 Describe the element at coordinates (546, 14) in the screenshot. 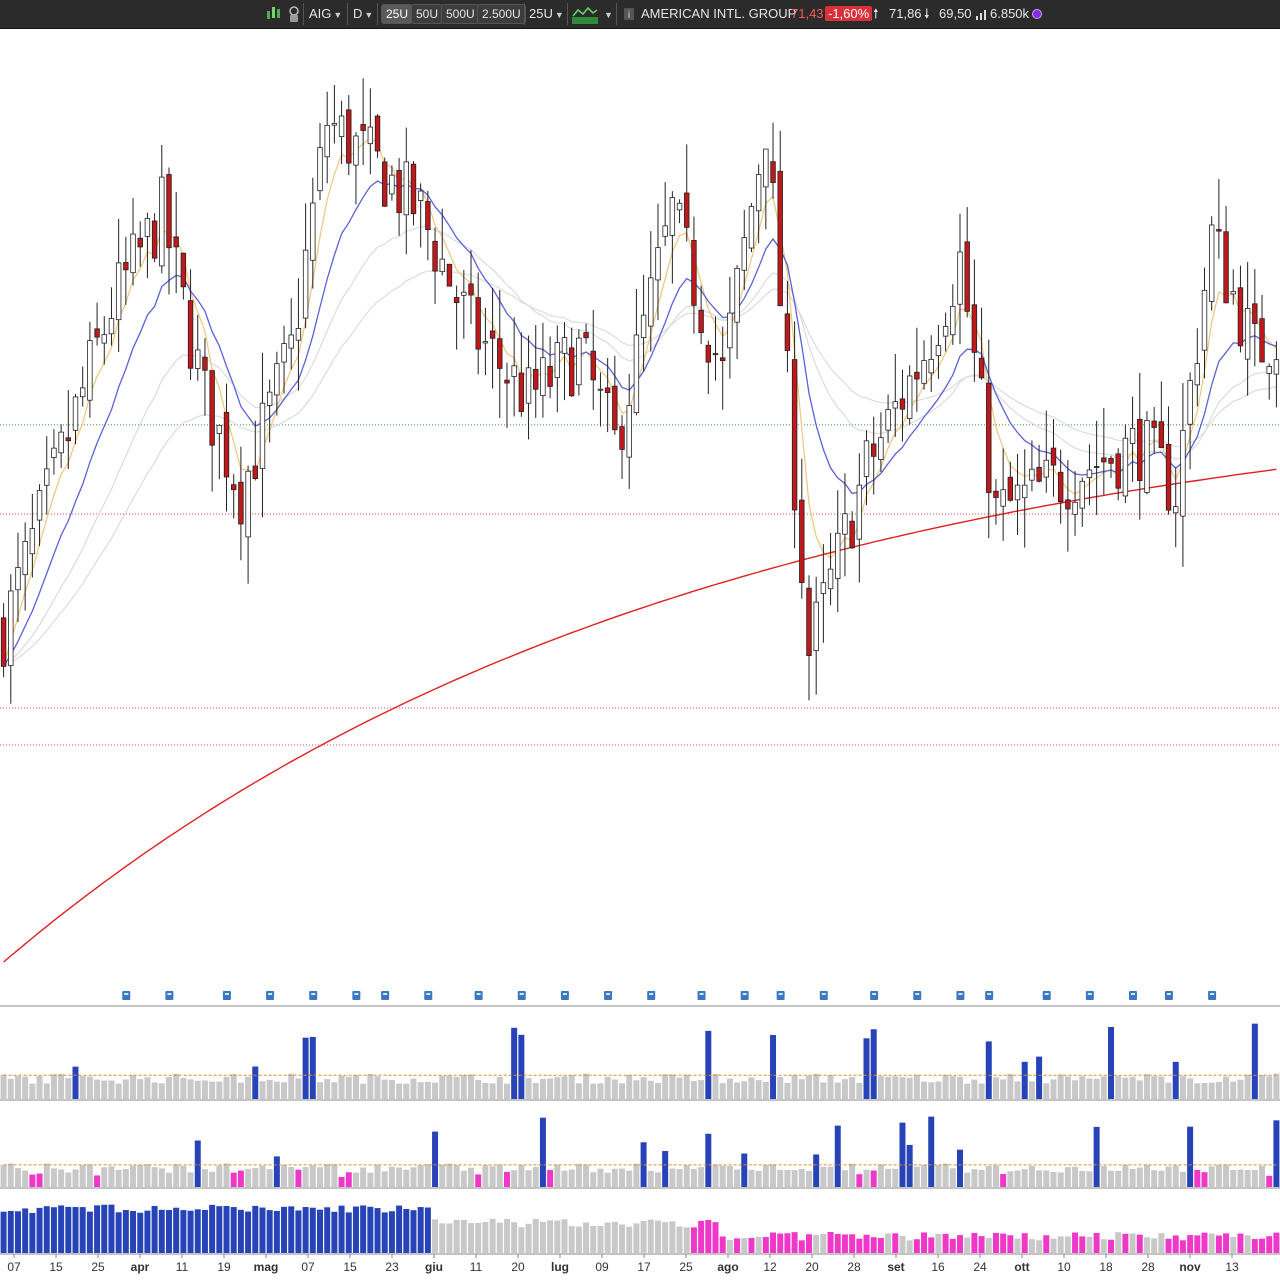

I see `scale-selector: 25U ▼` at that location.